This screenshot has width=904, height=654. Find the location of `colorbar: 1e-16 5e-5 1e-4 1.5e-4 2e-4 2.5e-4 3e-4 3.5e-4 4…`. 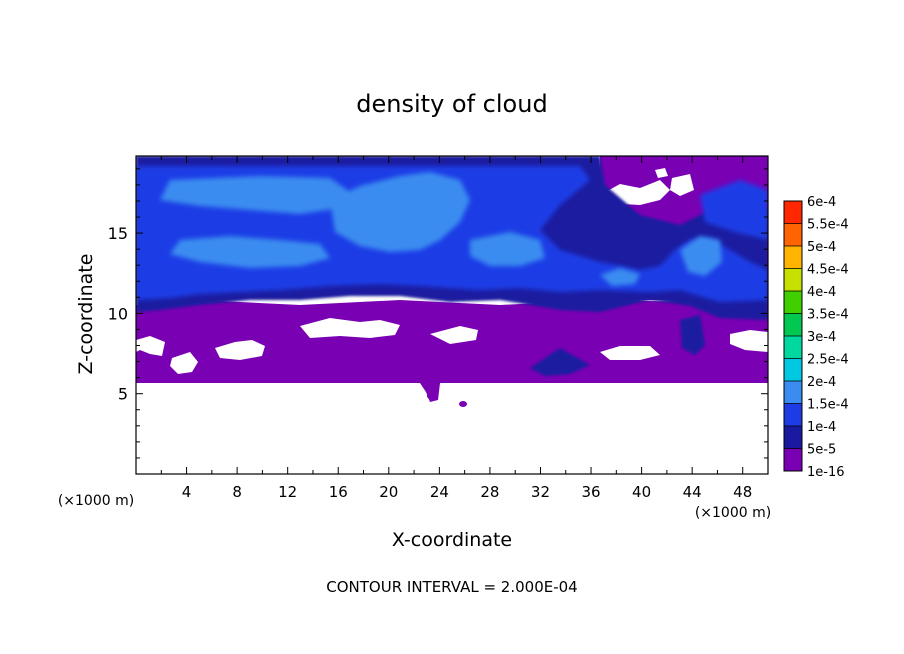

colorbar: 1e-16 5e-5 1e-4 1.5e-4 2e-4 2.5e-4 3e-4 3.5e-4 4… is located at coordinates (816, 337).